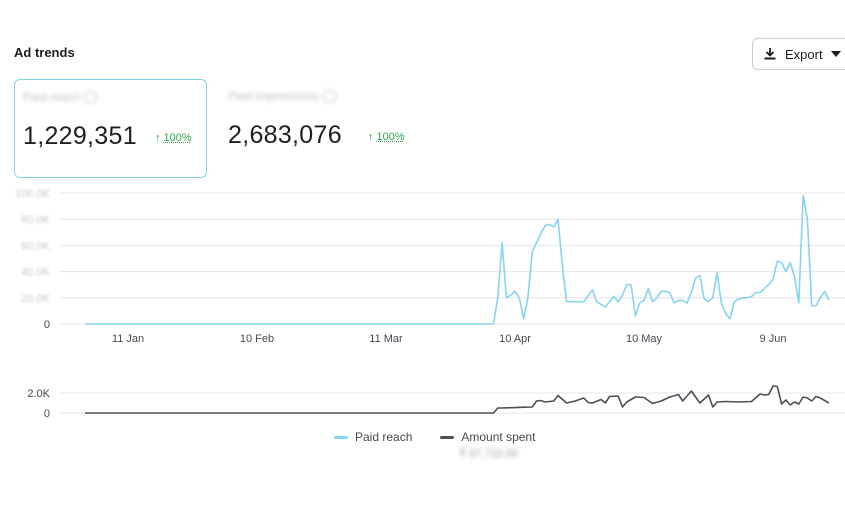 Image resolution: width=845 pixels, height=510 pixels. What do you see at coordinates (35, 273) in the screenshot?
I see `y-tick-label: 40.0K` at bounding box center [35, 273].